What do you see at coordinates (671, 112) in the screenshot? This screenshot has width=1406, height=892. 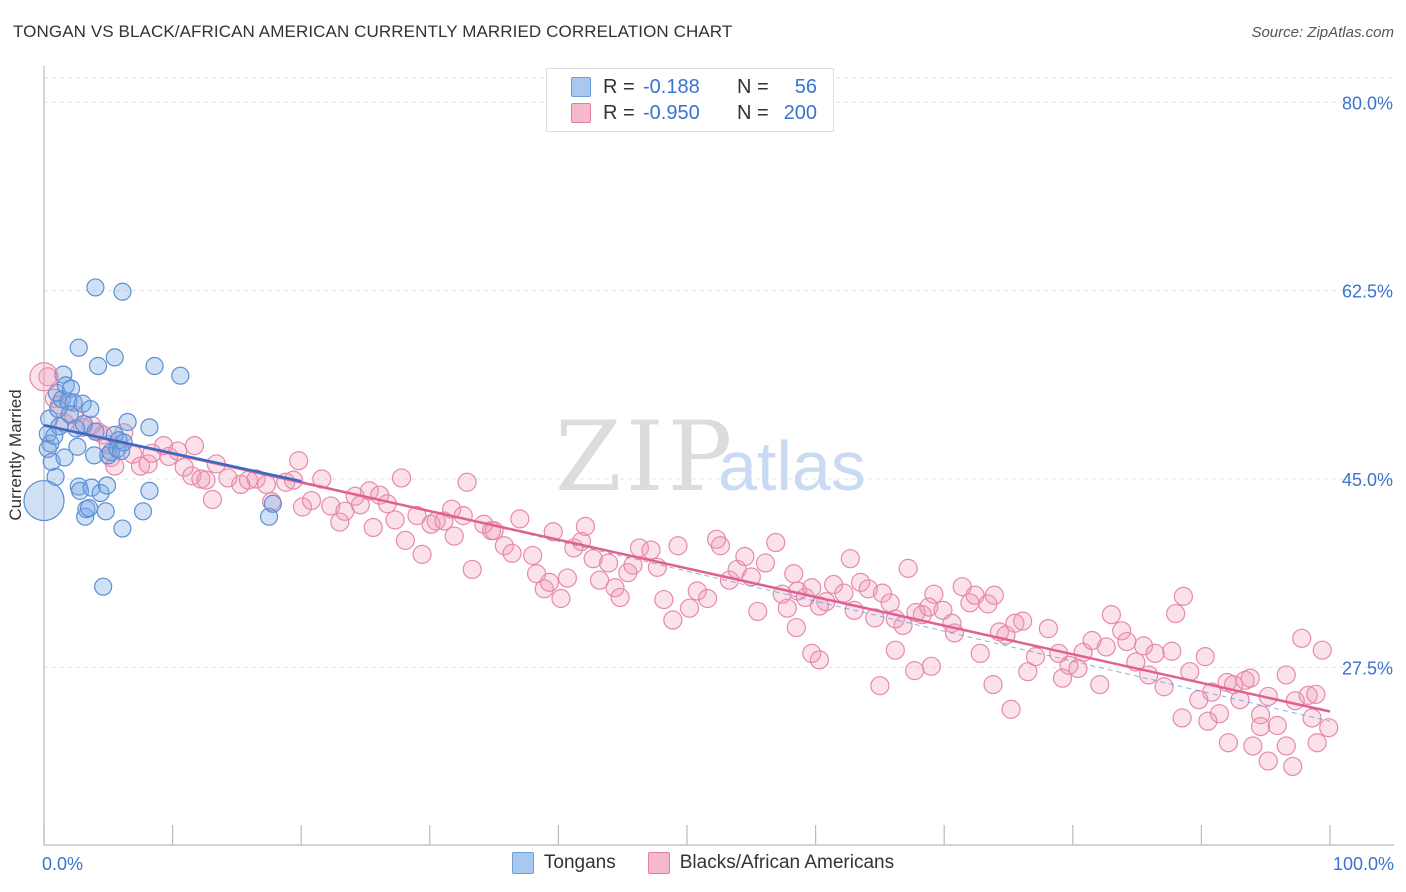 I see `legend-r-value: -0.950` at bounding box center [671, 112].